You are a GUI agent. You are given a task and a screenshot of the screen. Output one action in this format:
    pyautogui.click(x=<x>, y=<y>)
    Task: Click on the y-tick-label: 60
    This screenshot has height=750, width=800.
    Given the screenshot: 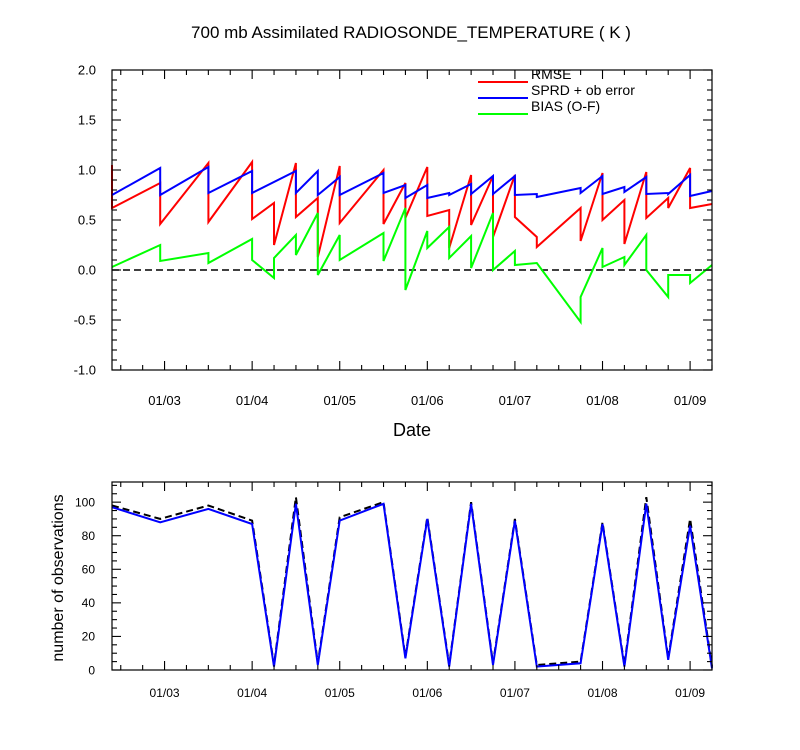 What is the action you would take?
    pyautogui.click(x=89, y=570)
    